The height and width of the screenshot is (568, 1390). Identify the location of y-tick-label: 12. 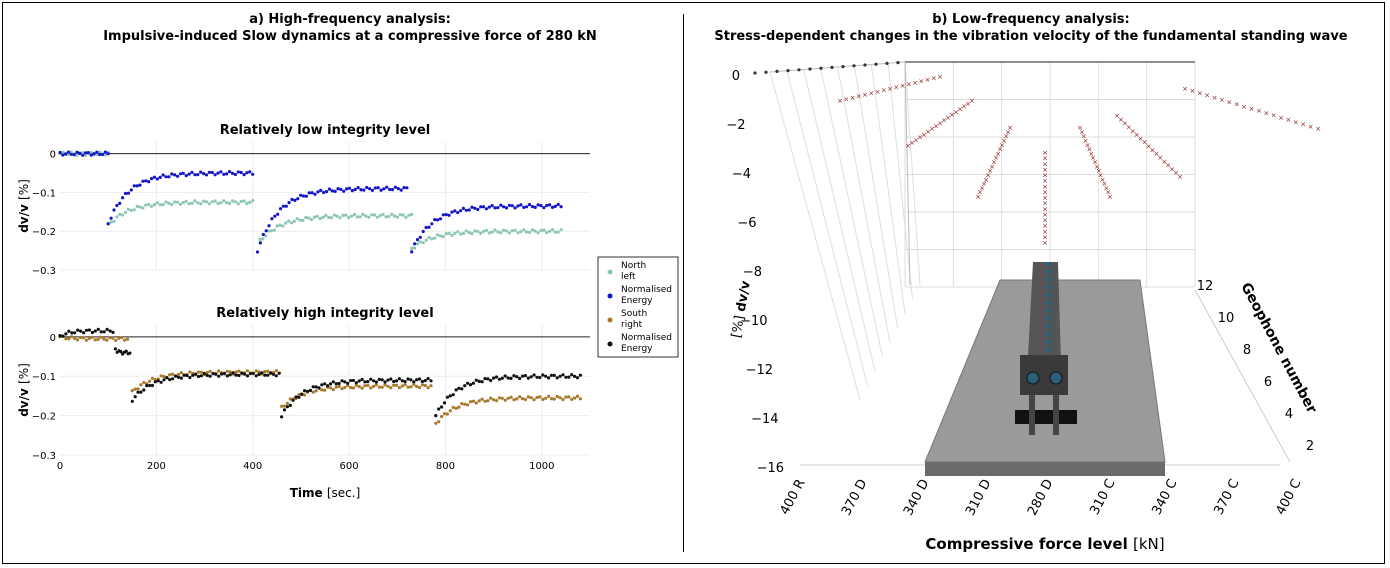
(1205, 286).